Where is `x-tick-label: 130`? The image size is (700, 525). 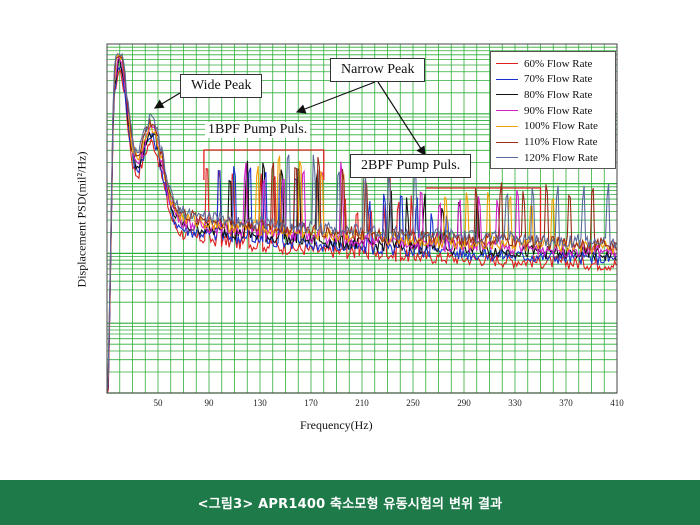
x-tick-label: 130 is located at coordinates (260, 403).